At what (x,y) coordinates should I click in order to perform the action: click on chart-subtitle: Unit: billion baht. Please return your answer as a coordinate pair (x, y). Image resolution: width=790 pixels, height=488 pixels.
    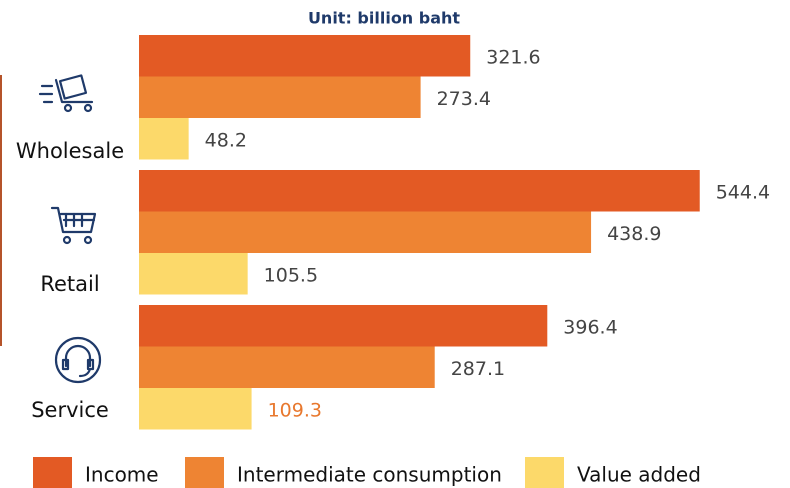
    Looking at the image, I should click on (384, 18).